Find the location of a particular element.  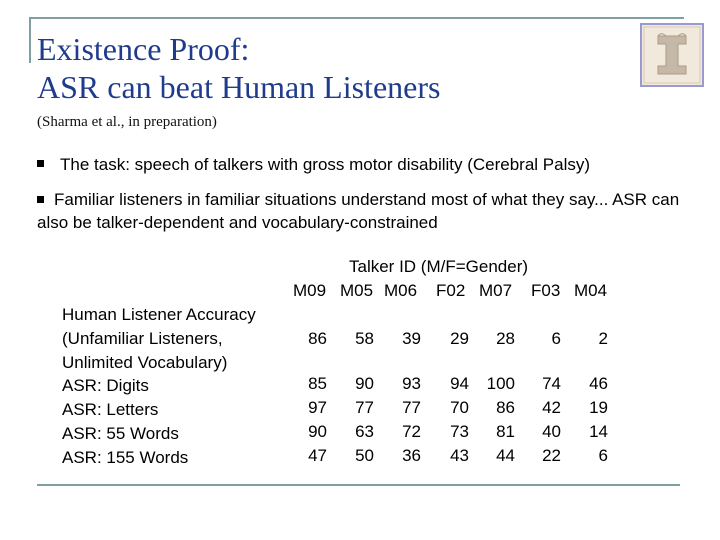

title-line-2: ASR can beat Human Listeners is located at coordinates (239, 87).